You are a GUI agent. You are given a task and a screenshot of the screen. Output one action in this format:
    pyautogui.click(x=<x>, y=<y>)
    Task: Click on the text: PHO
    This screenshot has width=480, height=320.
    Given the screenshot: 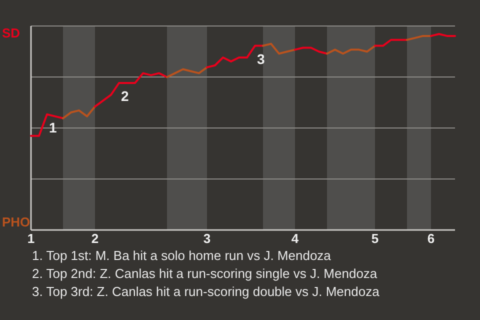 What is the action you would take?
    pyautogui.click(x=16, y=222)
    